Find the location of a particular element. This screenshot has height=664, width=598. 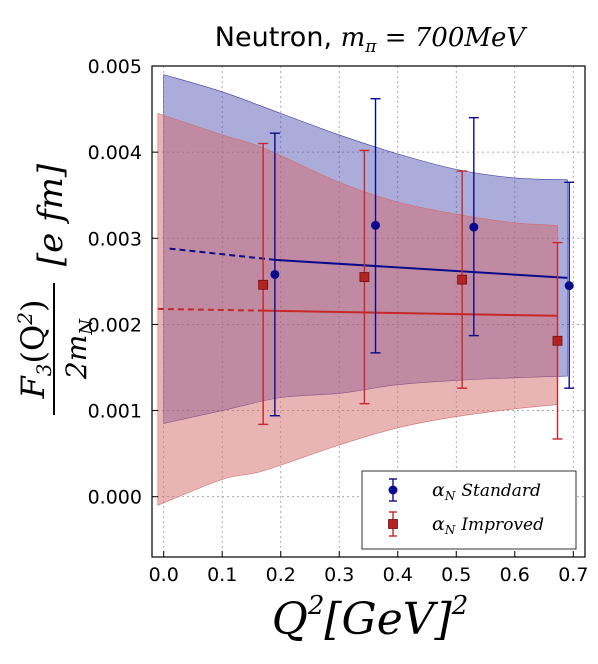

y-tick-label: 0.001 is located at coordinates (115, 412).